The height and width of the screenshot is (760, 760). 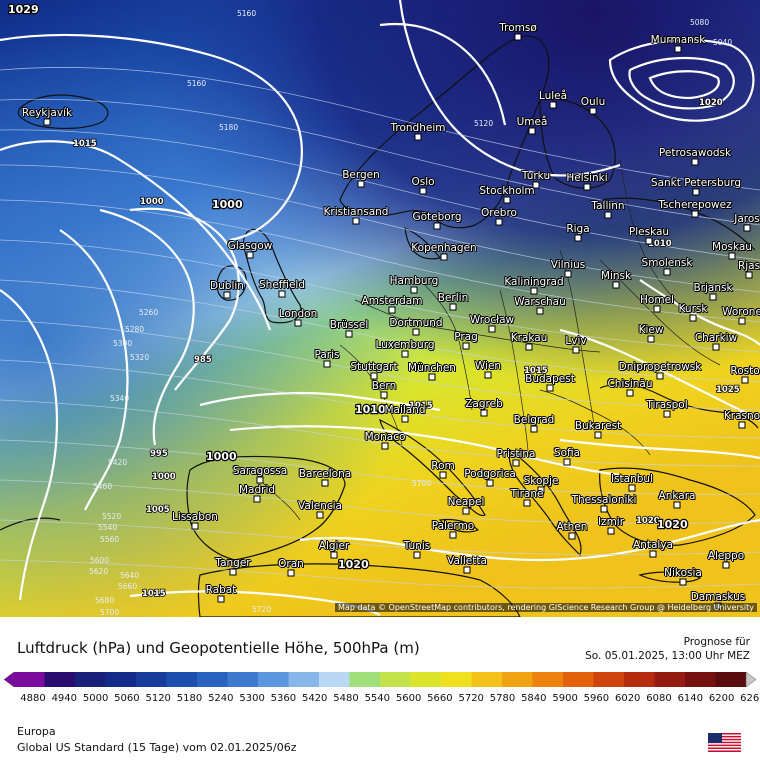 What do you see at coordinates (695, 153) in the screenshot?
I see `city-label: Petrosawodsk` at bounding box center [695, 153].